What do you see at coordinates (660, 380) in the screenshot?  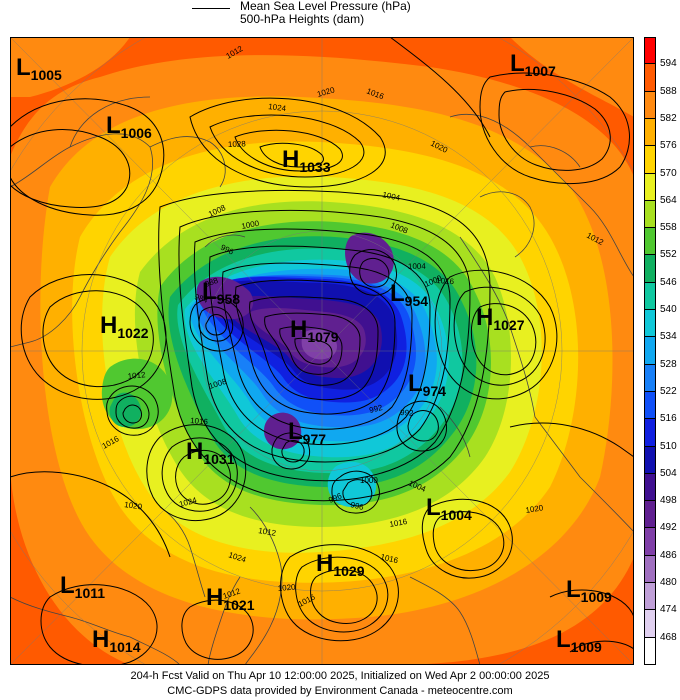 I see `color-scale-step: 522` at bounding box center [660, 380].